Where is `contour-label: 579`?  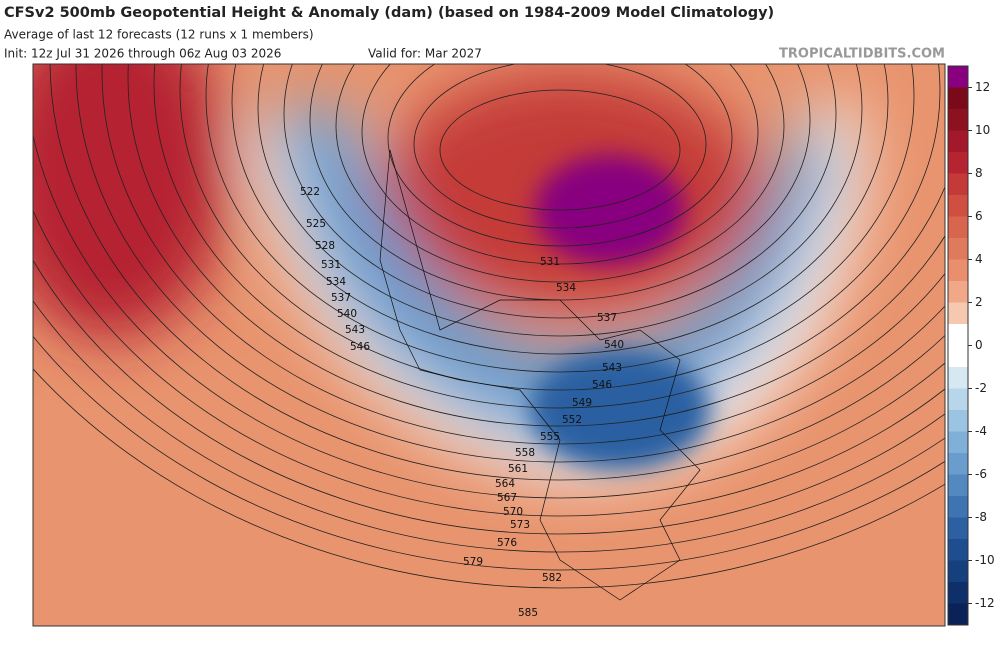
contour-label: 579 is located at coordinates (473, 562).